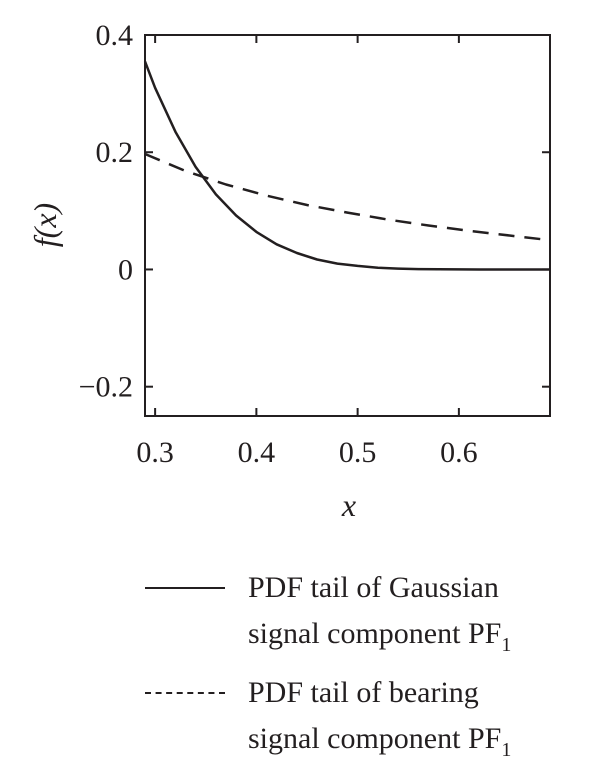 The height and width of the screenshot is (775, 600). Describe the element at coordinates (373, 587) in the screenshot. I see `legend-label-line1: PDF tail of Gaussian` at that location.